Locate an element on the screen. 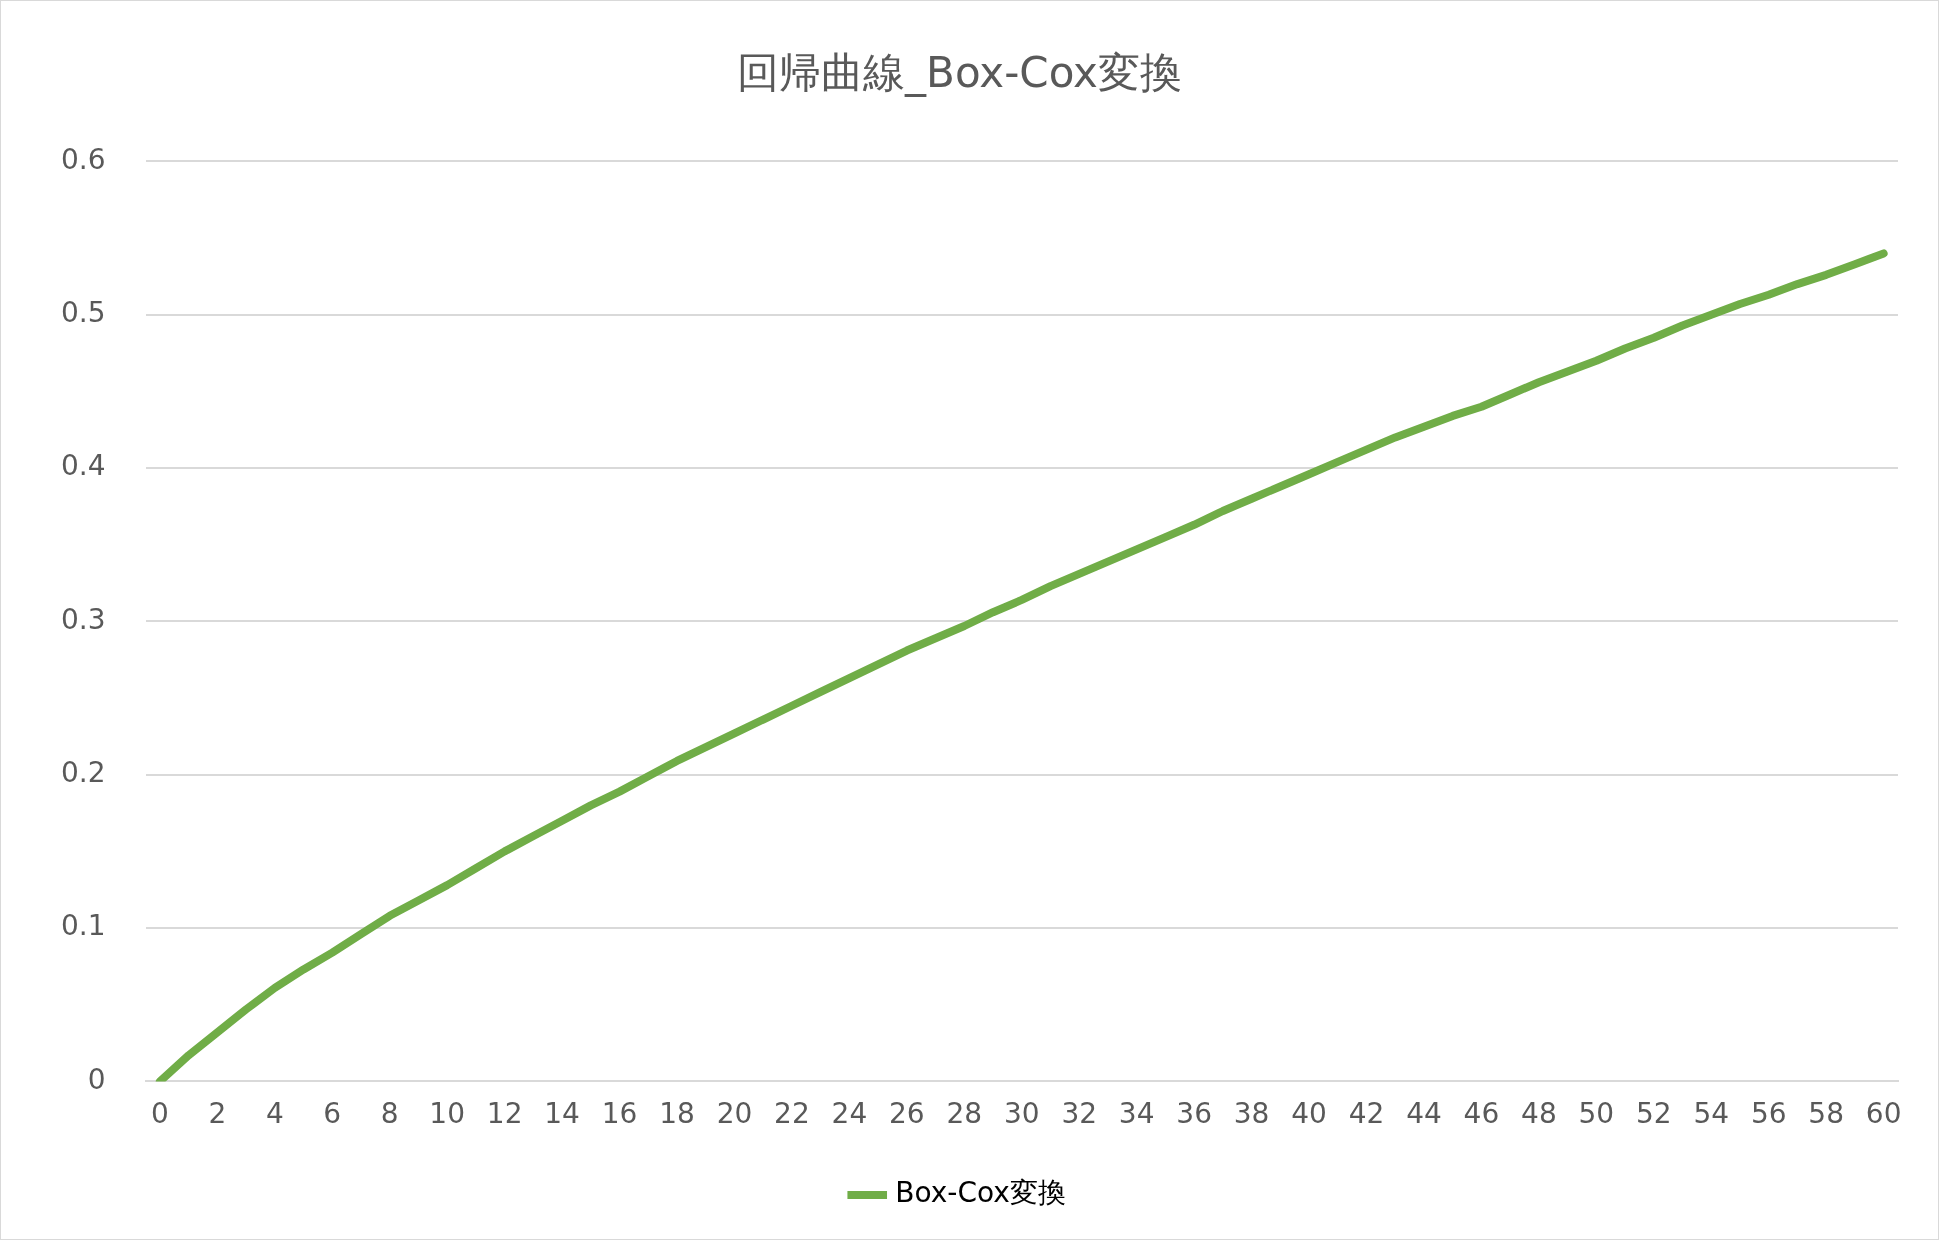 The height and width of the screenshot is (1240, 1939). x-tick-label: 40 is located at coordinates (1309, 1114).